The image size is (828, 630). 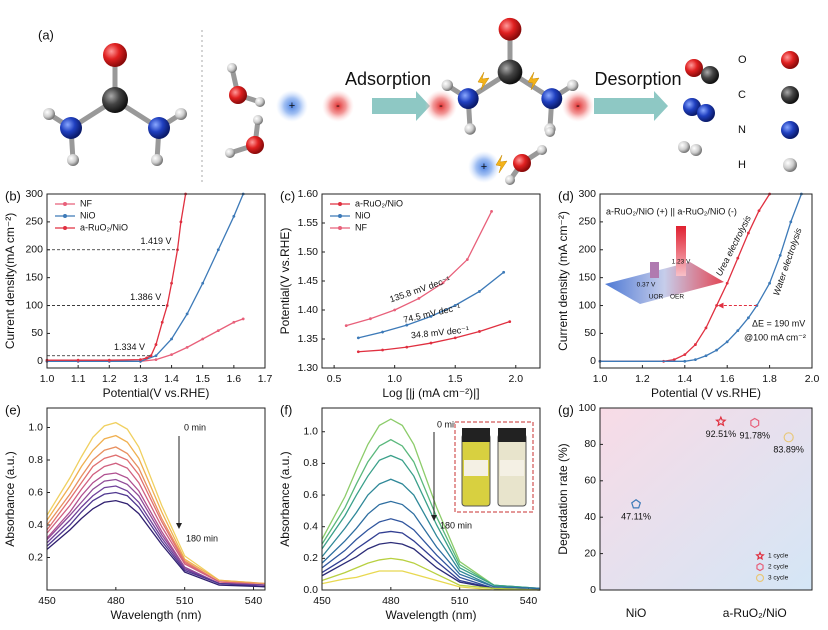 What do you see at coordinates (456, 525) in the screenshot?
I see `annotation: 180 min` at bounding box center [456, 525].